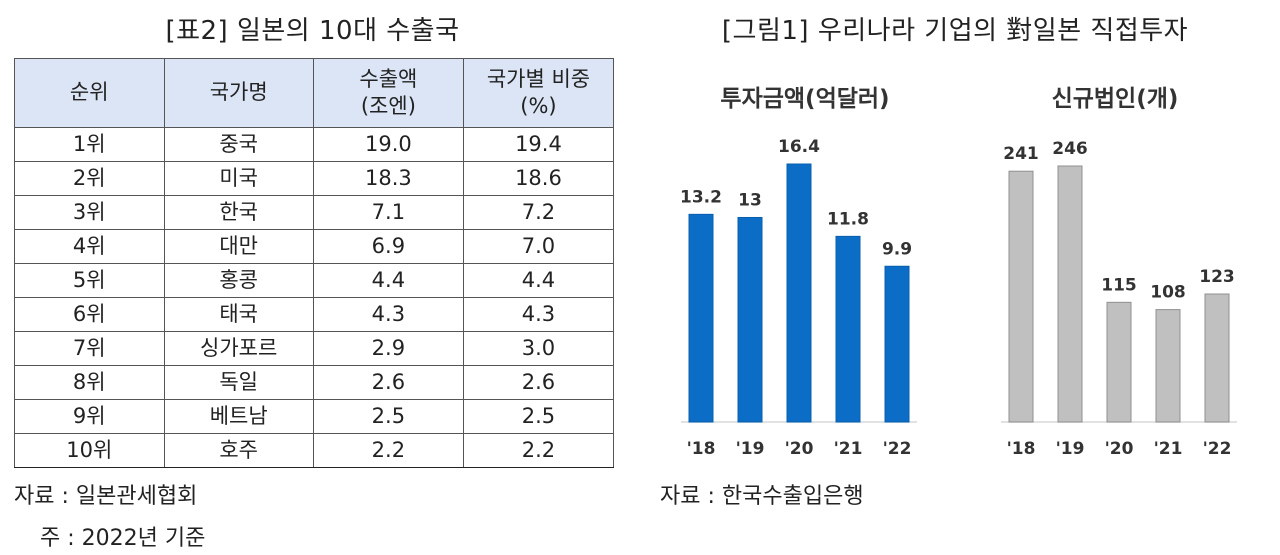 This screenshot has height=555, width=1280. Describe the element at coordinates (1119, 272) in the screenshot. I see `new-corporation-bar-chart: 신규법인(개) 241 '18 246 '19 115 '20 108 '21 123 '22` at that location.